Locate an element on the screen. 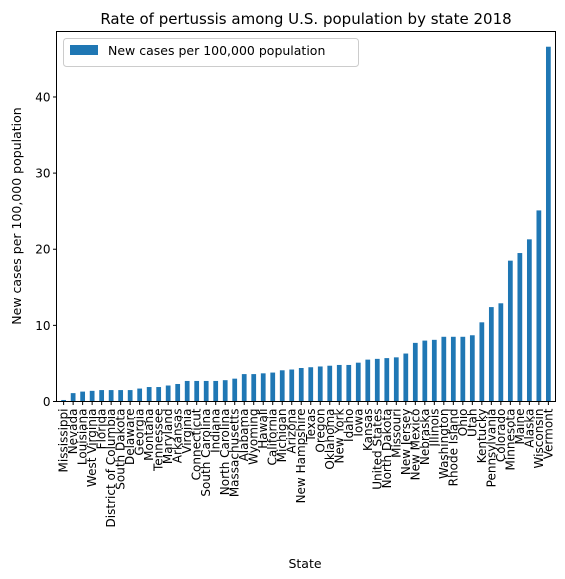  x-axis-label: State is located at coordinates (304, 563).